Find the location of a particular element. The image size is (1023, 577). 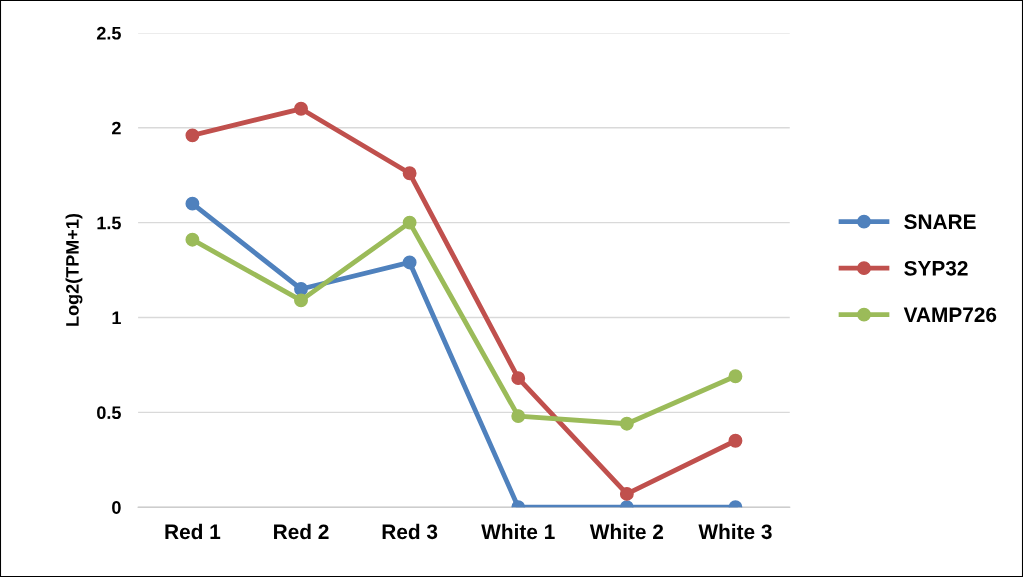

x-tick-label: White 1 is located at coordinates (518, 531).